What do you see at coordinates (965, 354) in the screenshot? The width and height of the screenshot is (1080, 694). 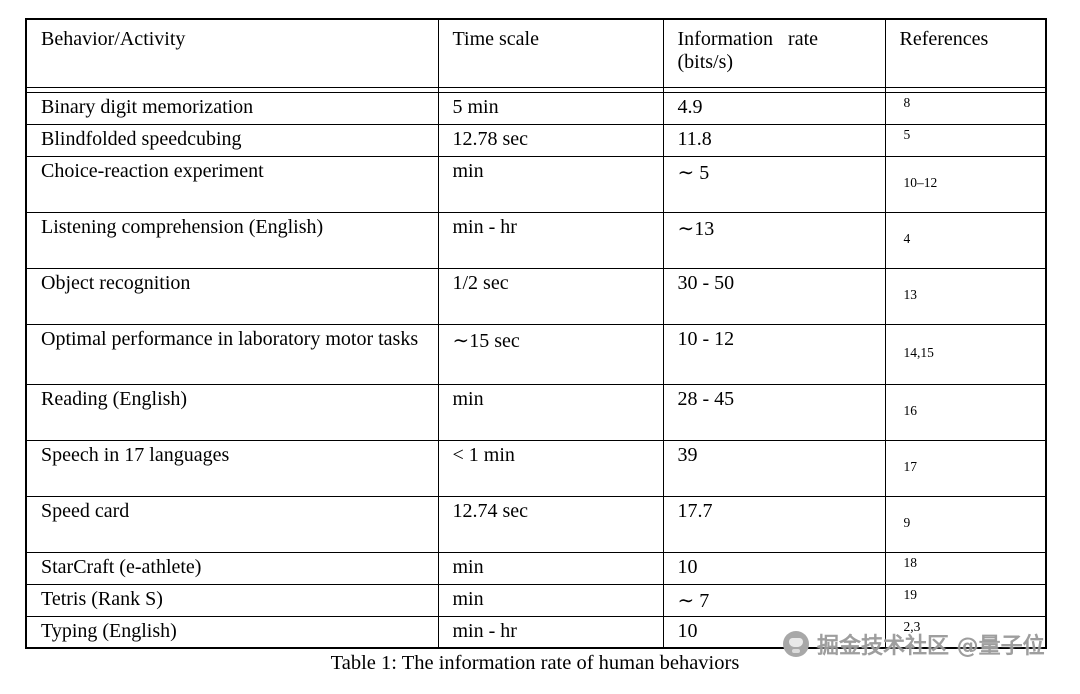 I see `refs-cell: 14,15` at bounding box center [965, 354].